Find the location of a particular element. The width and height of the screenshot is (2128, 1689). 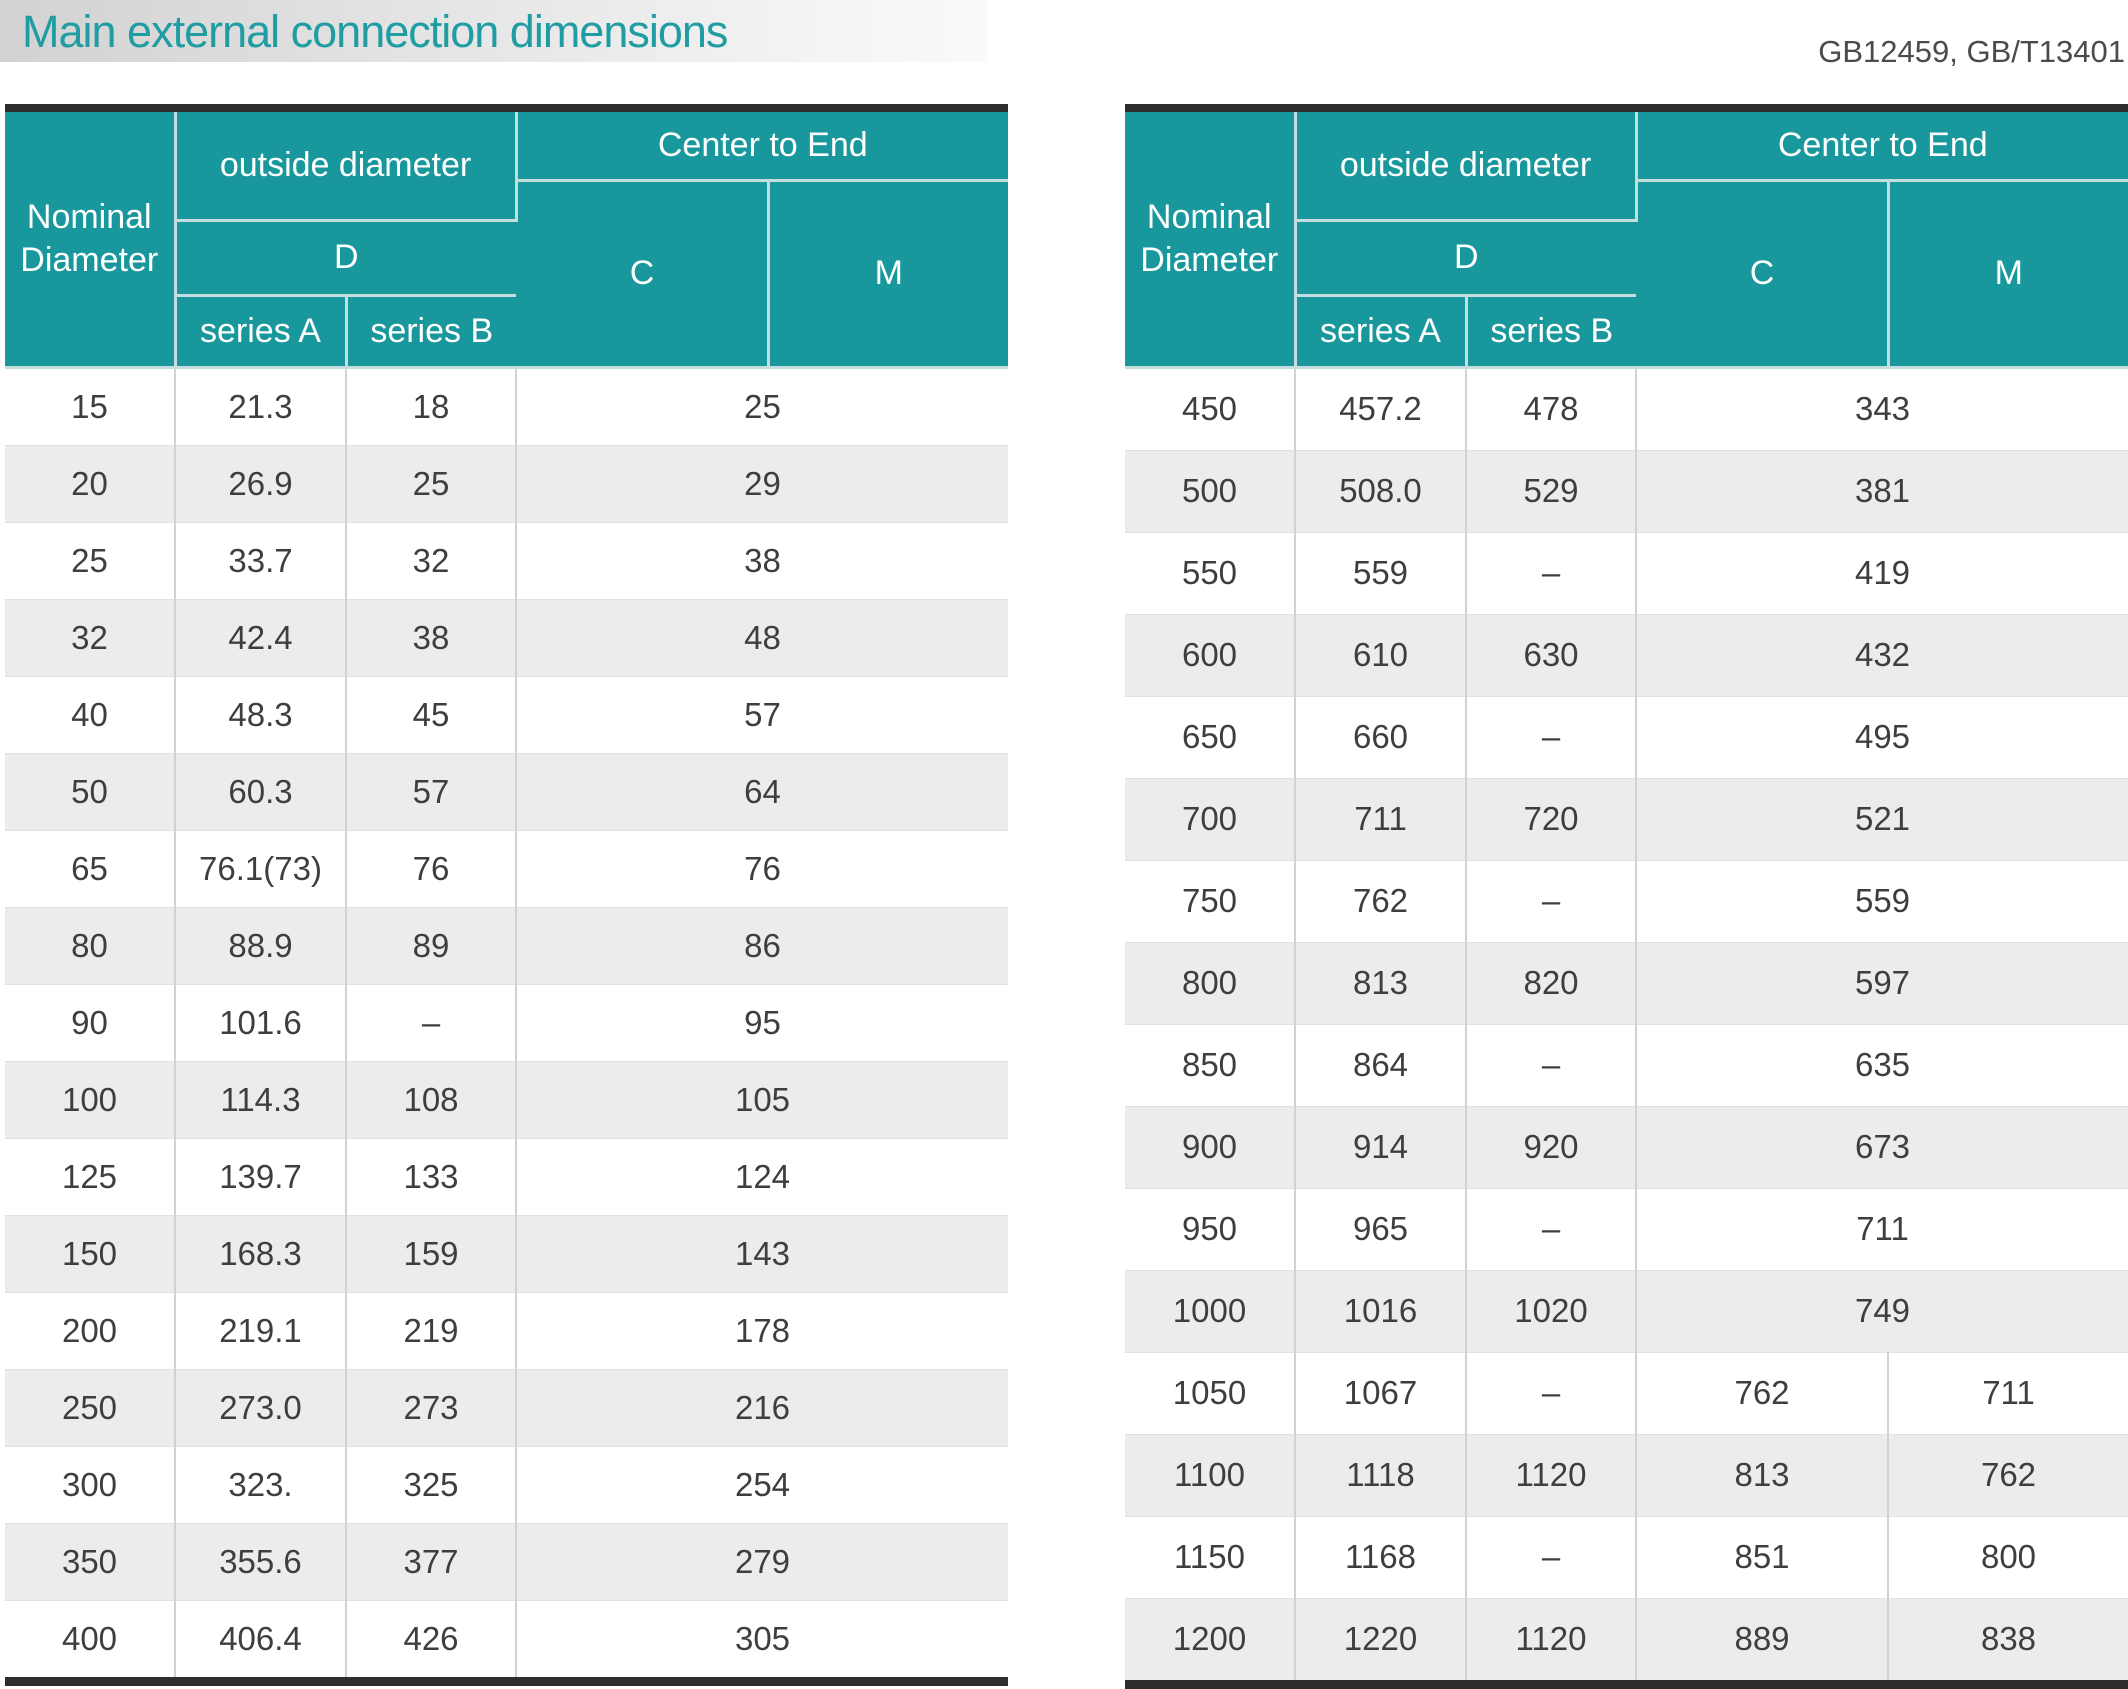

table-row: 50 60.3 57 64 is located at coordinates (507, 791).